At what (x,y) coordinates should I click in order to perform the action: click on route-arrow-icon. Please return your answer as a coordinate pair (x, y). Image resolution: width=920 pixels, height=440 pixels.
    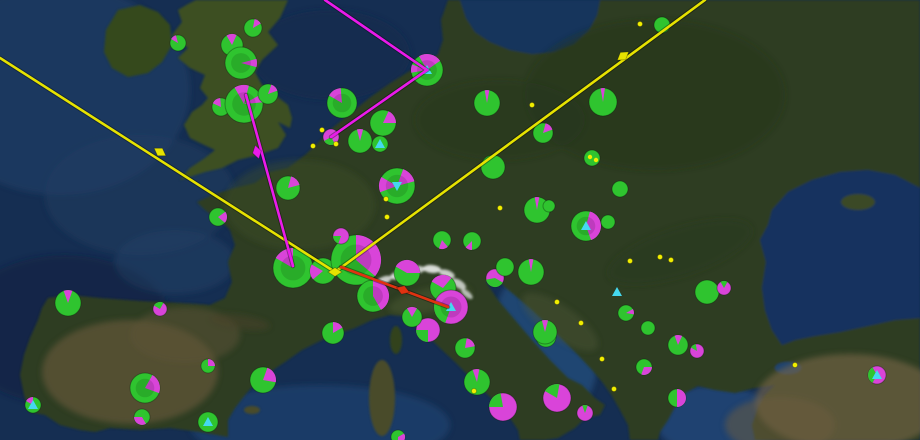
    Looking at the image, I should click on (623, 56).